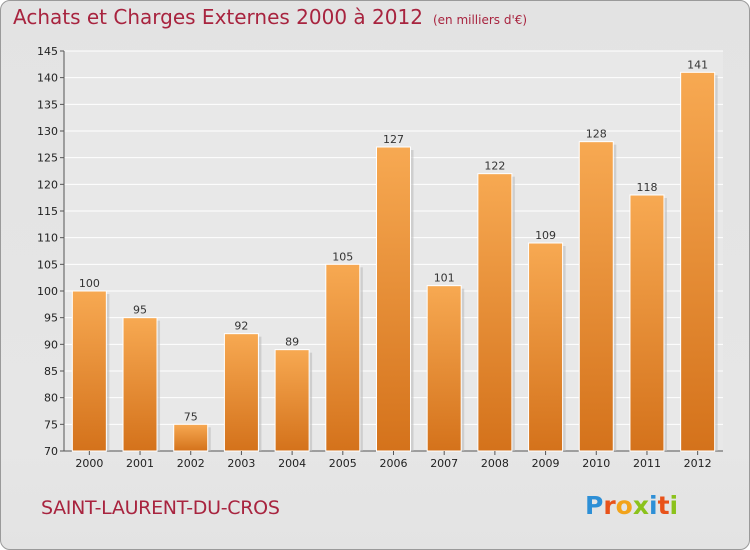 The height and width of the screenshot is (550, 750). Describe the element at coordinates (51, 371) in the screenshot. I see `y-tick-label: 85` at that location.